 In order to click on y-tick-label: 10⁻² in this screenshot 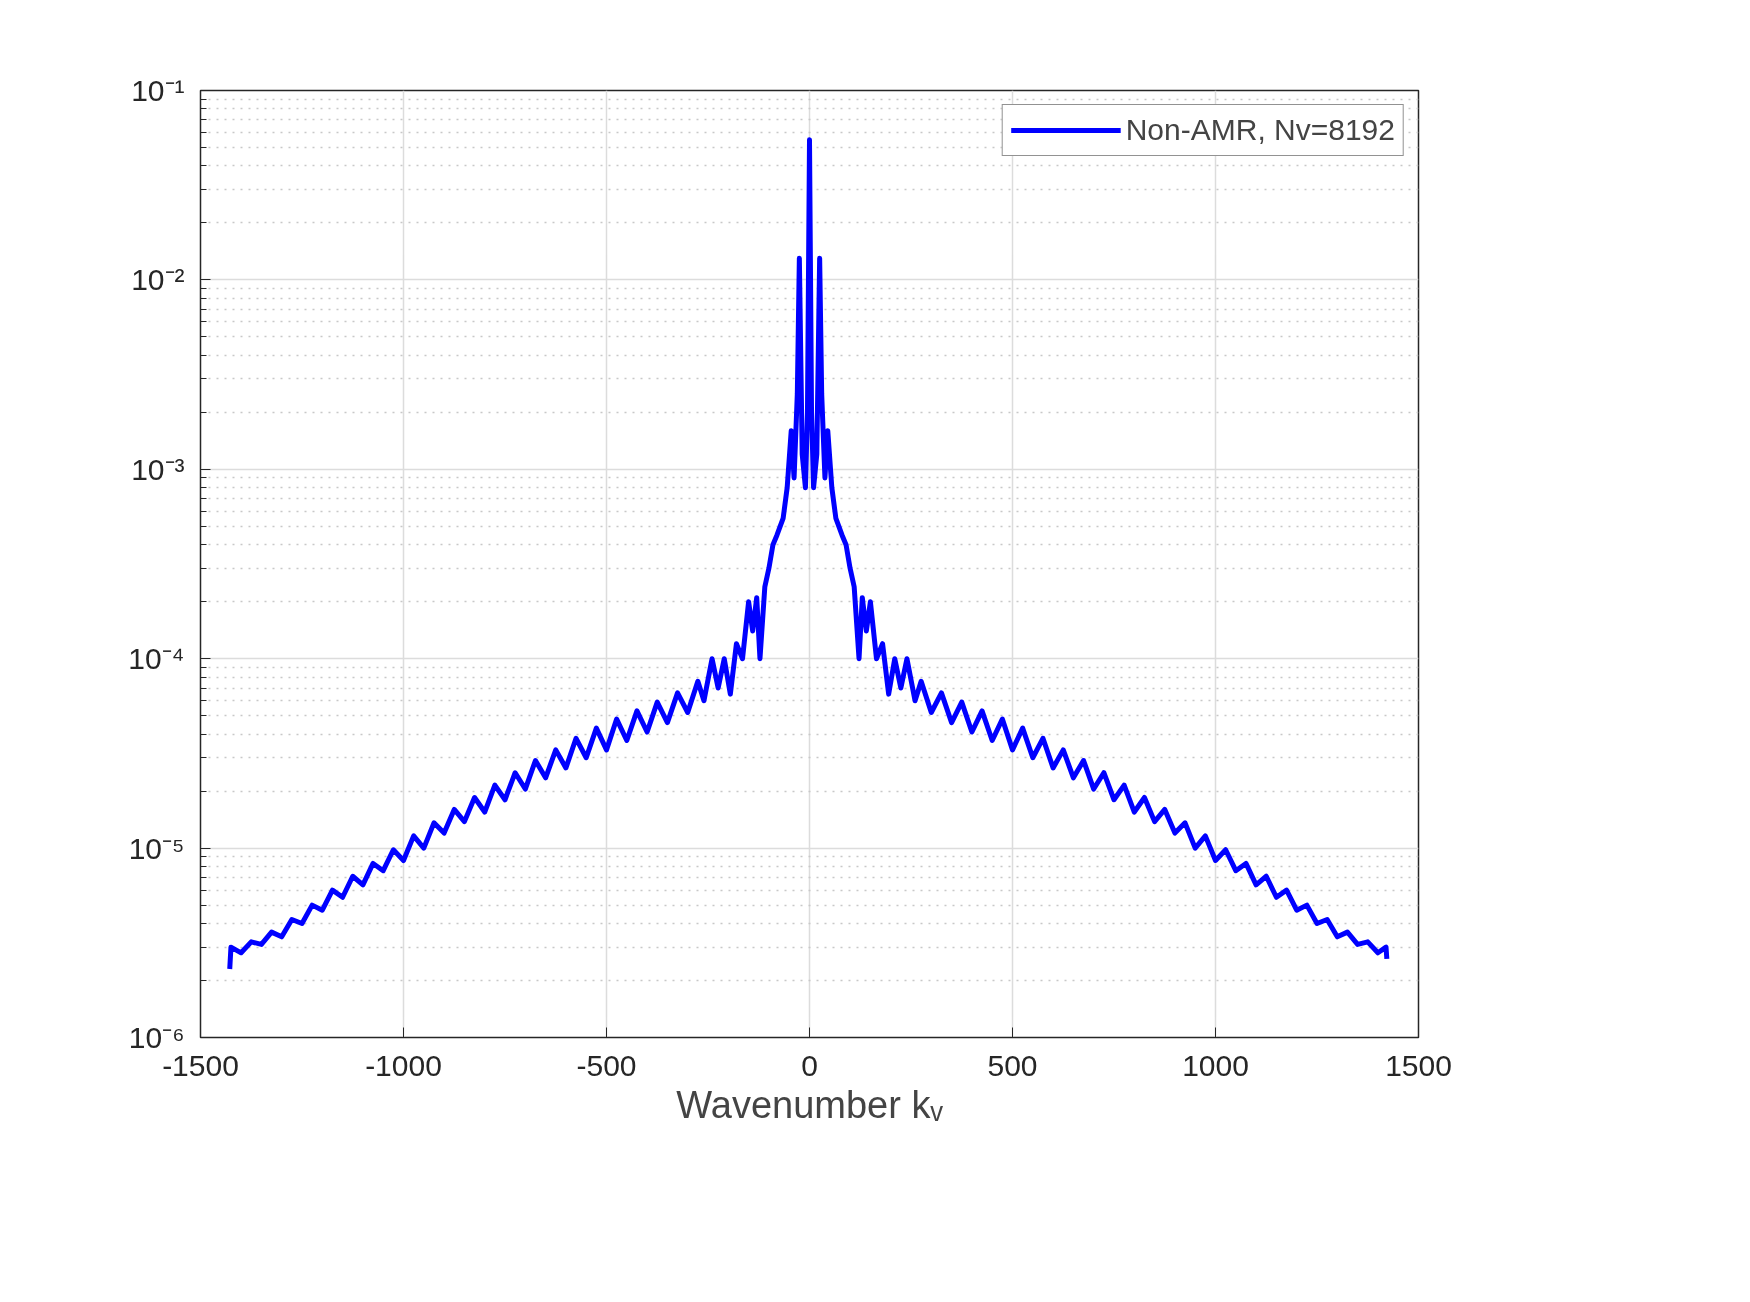, I will do `click(158, 280)`.